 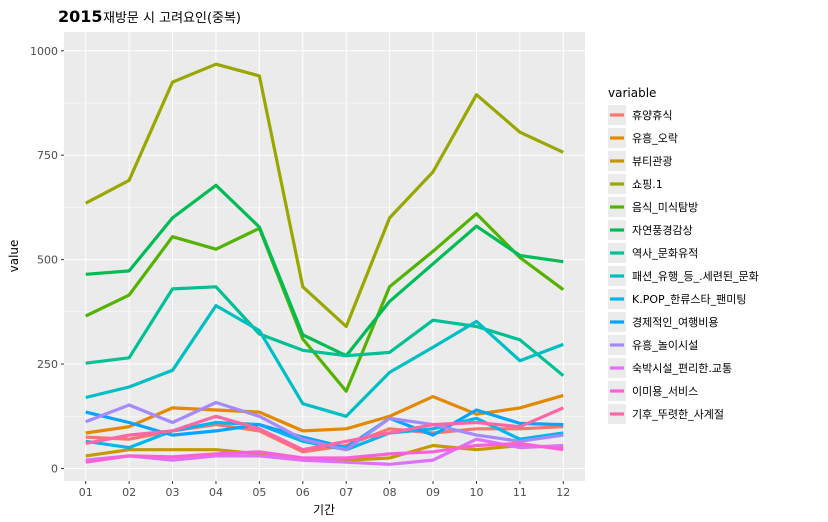 I want to click on chart-title: 2015 재방문 시 고려요인(중복), so click(x=149, y=16).